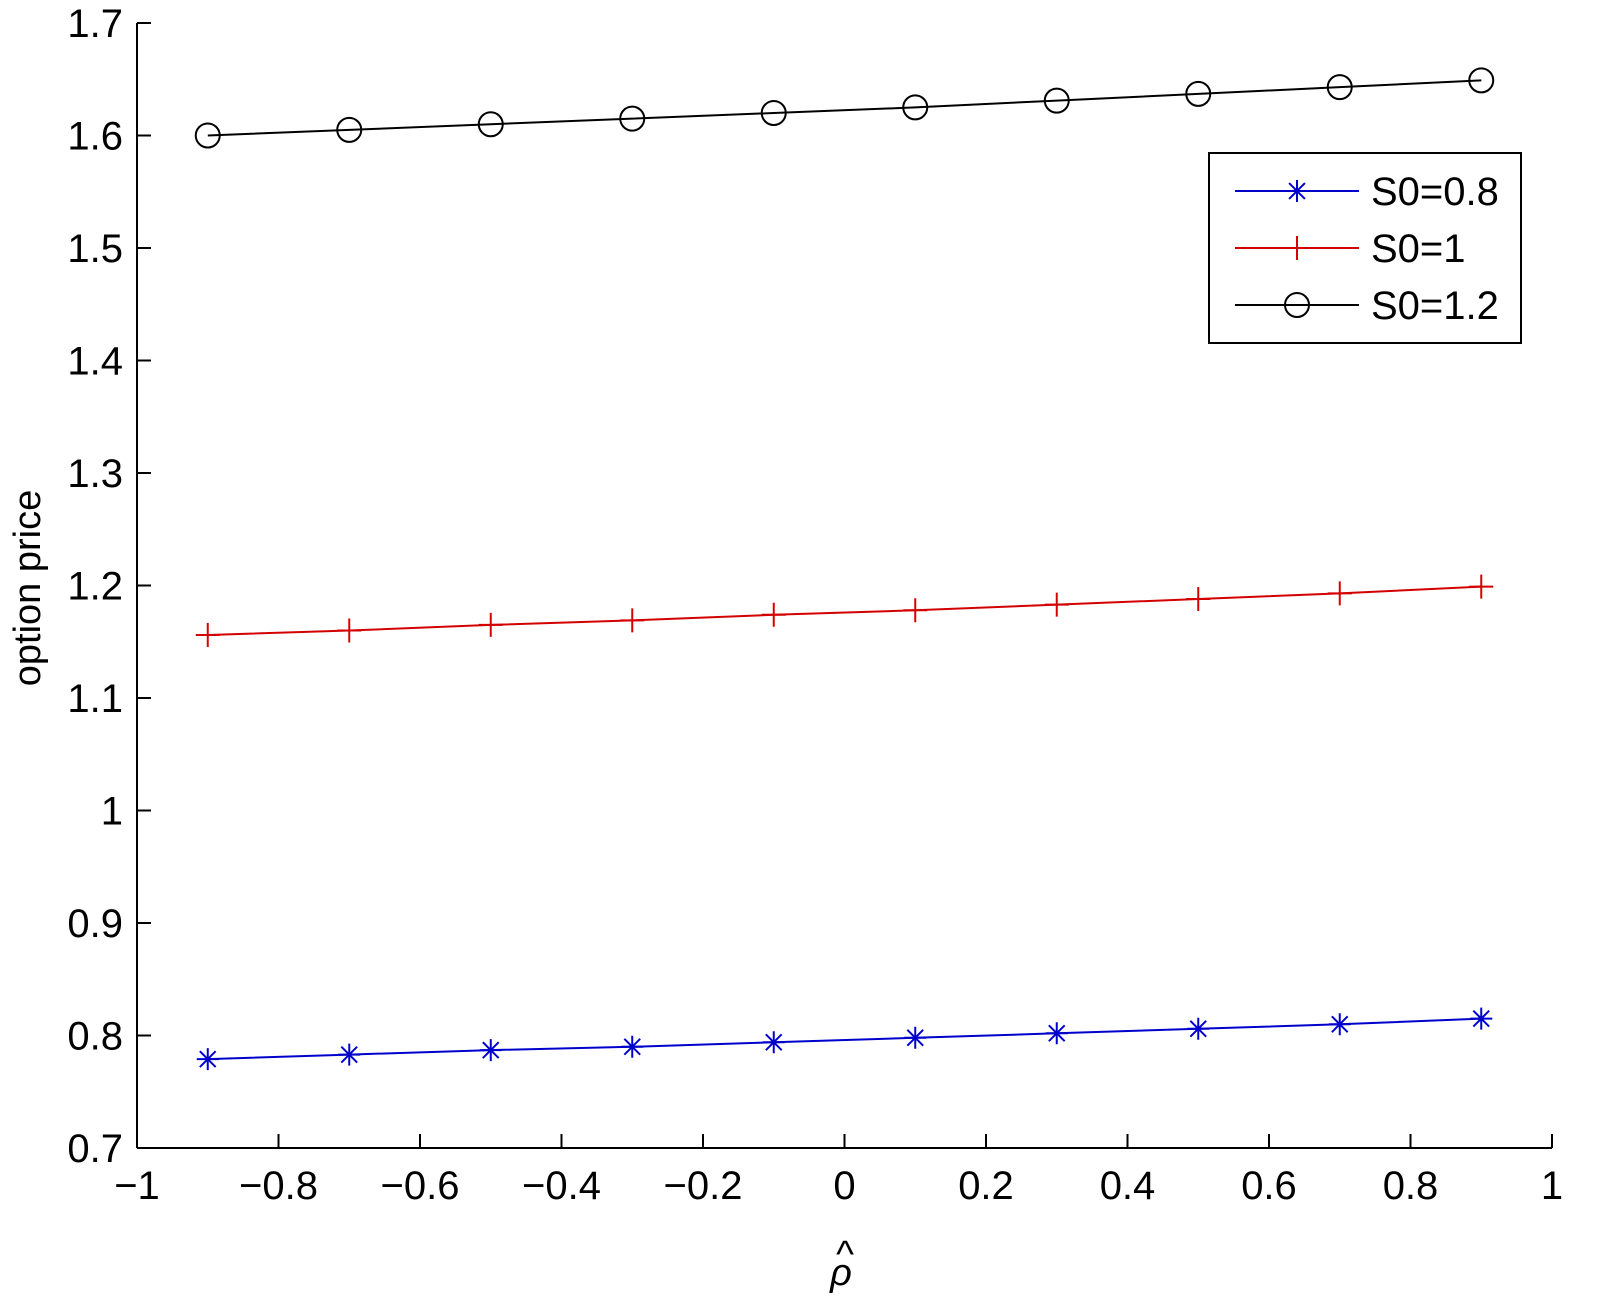 The width and height of the screenshot is (1600, 1303). I want to click on legend-label-2: S0=1, so click(1418, 249).